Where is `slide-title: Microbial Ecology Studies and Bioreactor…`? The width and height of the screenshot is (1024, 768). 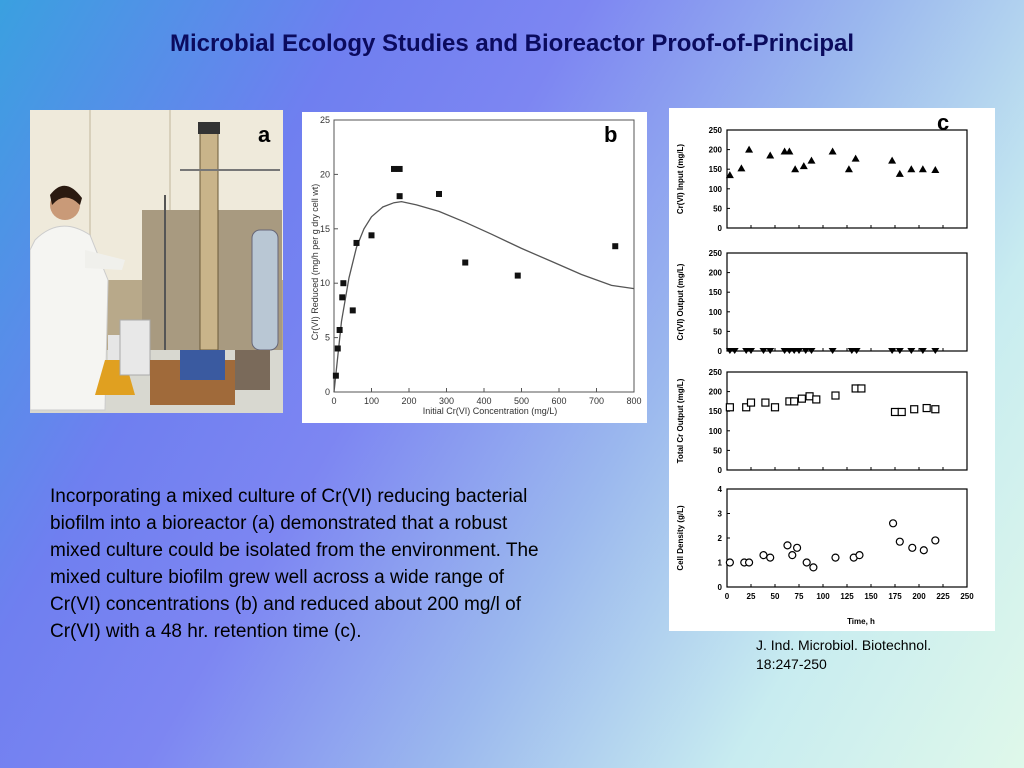
slide-title: Microbial Ecology Studies and Bioreactor… is located at coordinates (512, 43).